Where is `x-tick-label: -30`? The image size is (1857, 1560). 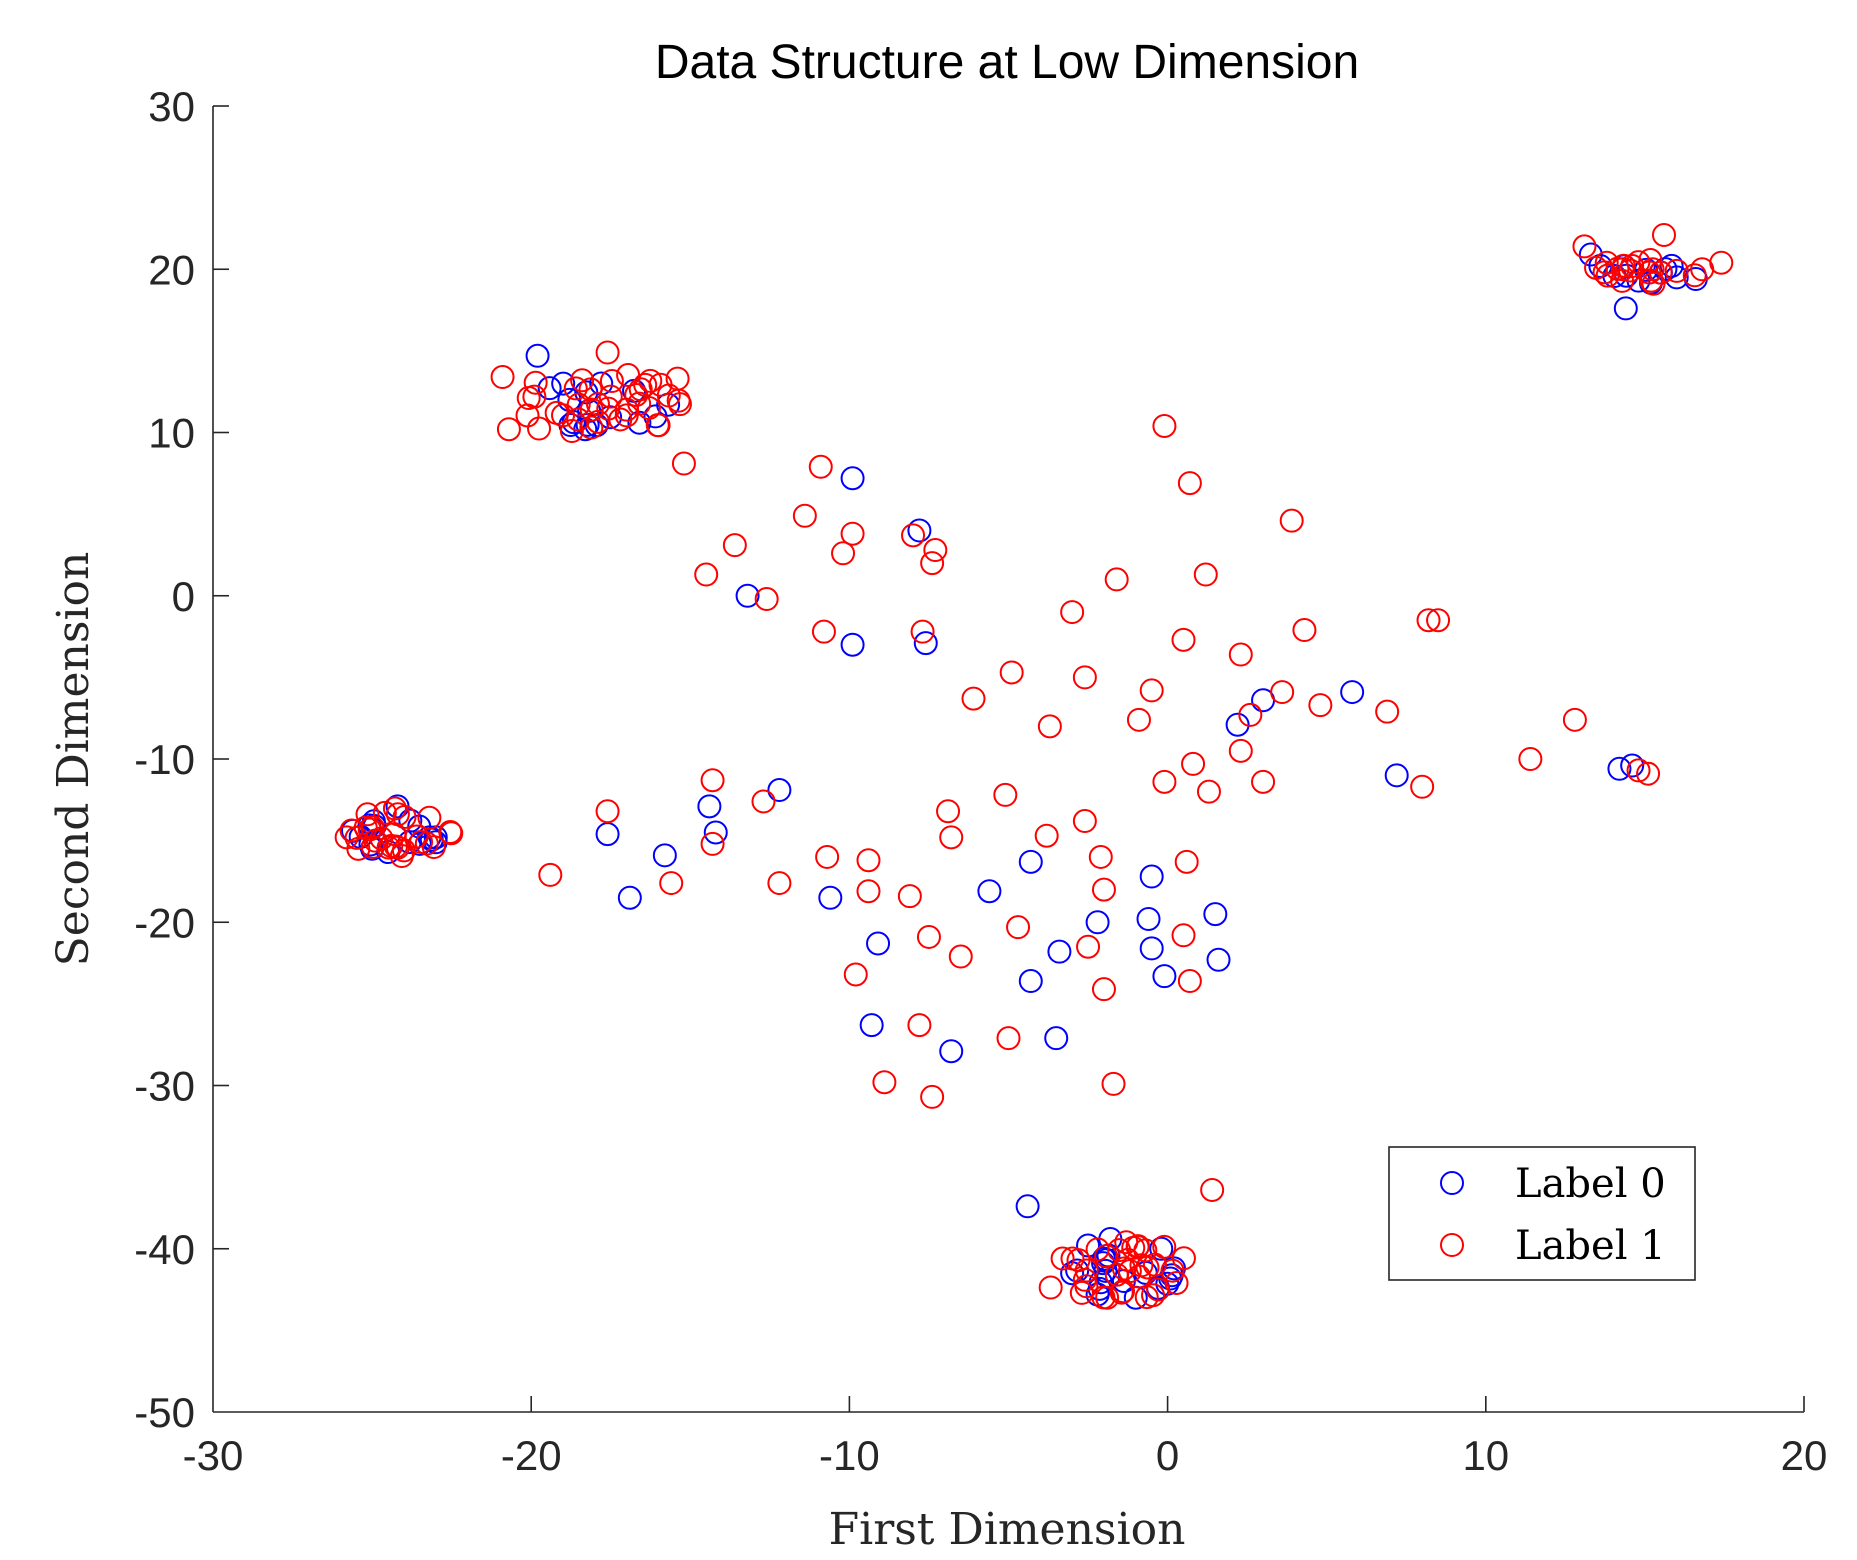
x-tick-label: -30 is located at coordinates (213, 1455).